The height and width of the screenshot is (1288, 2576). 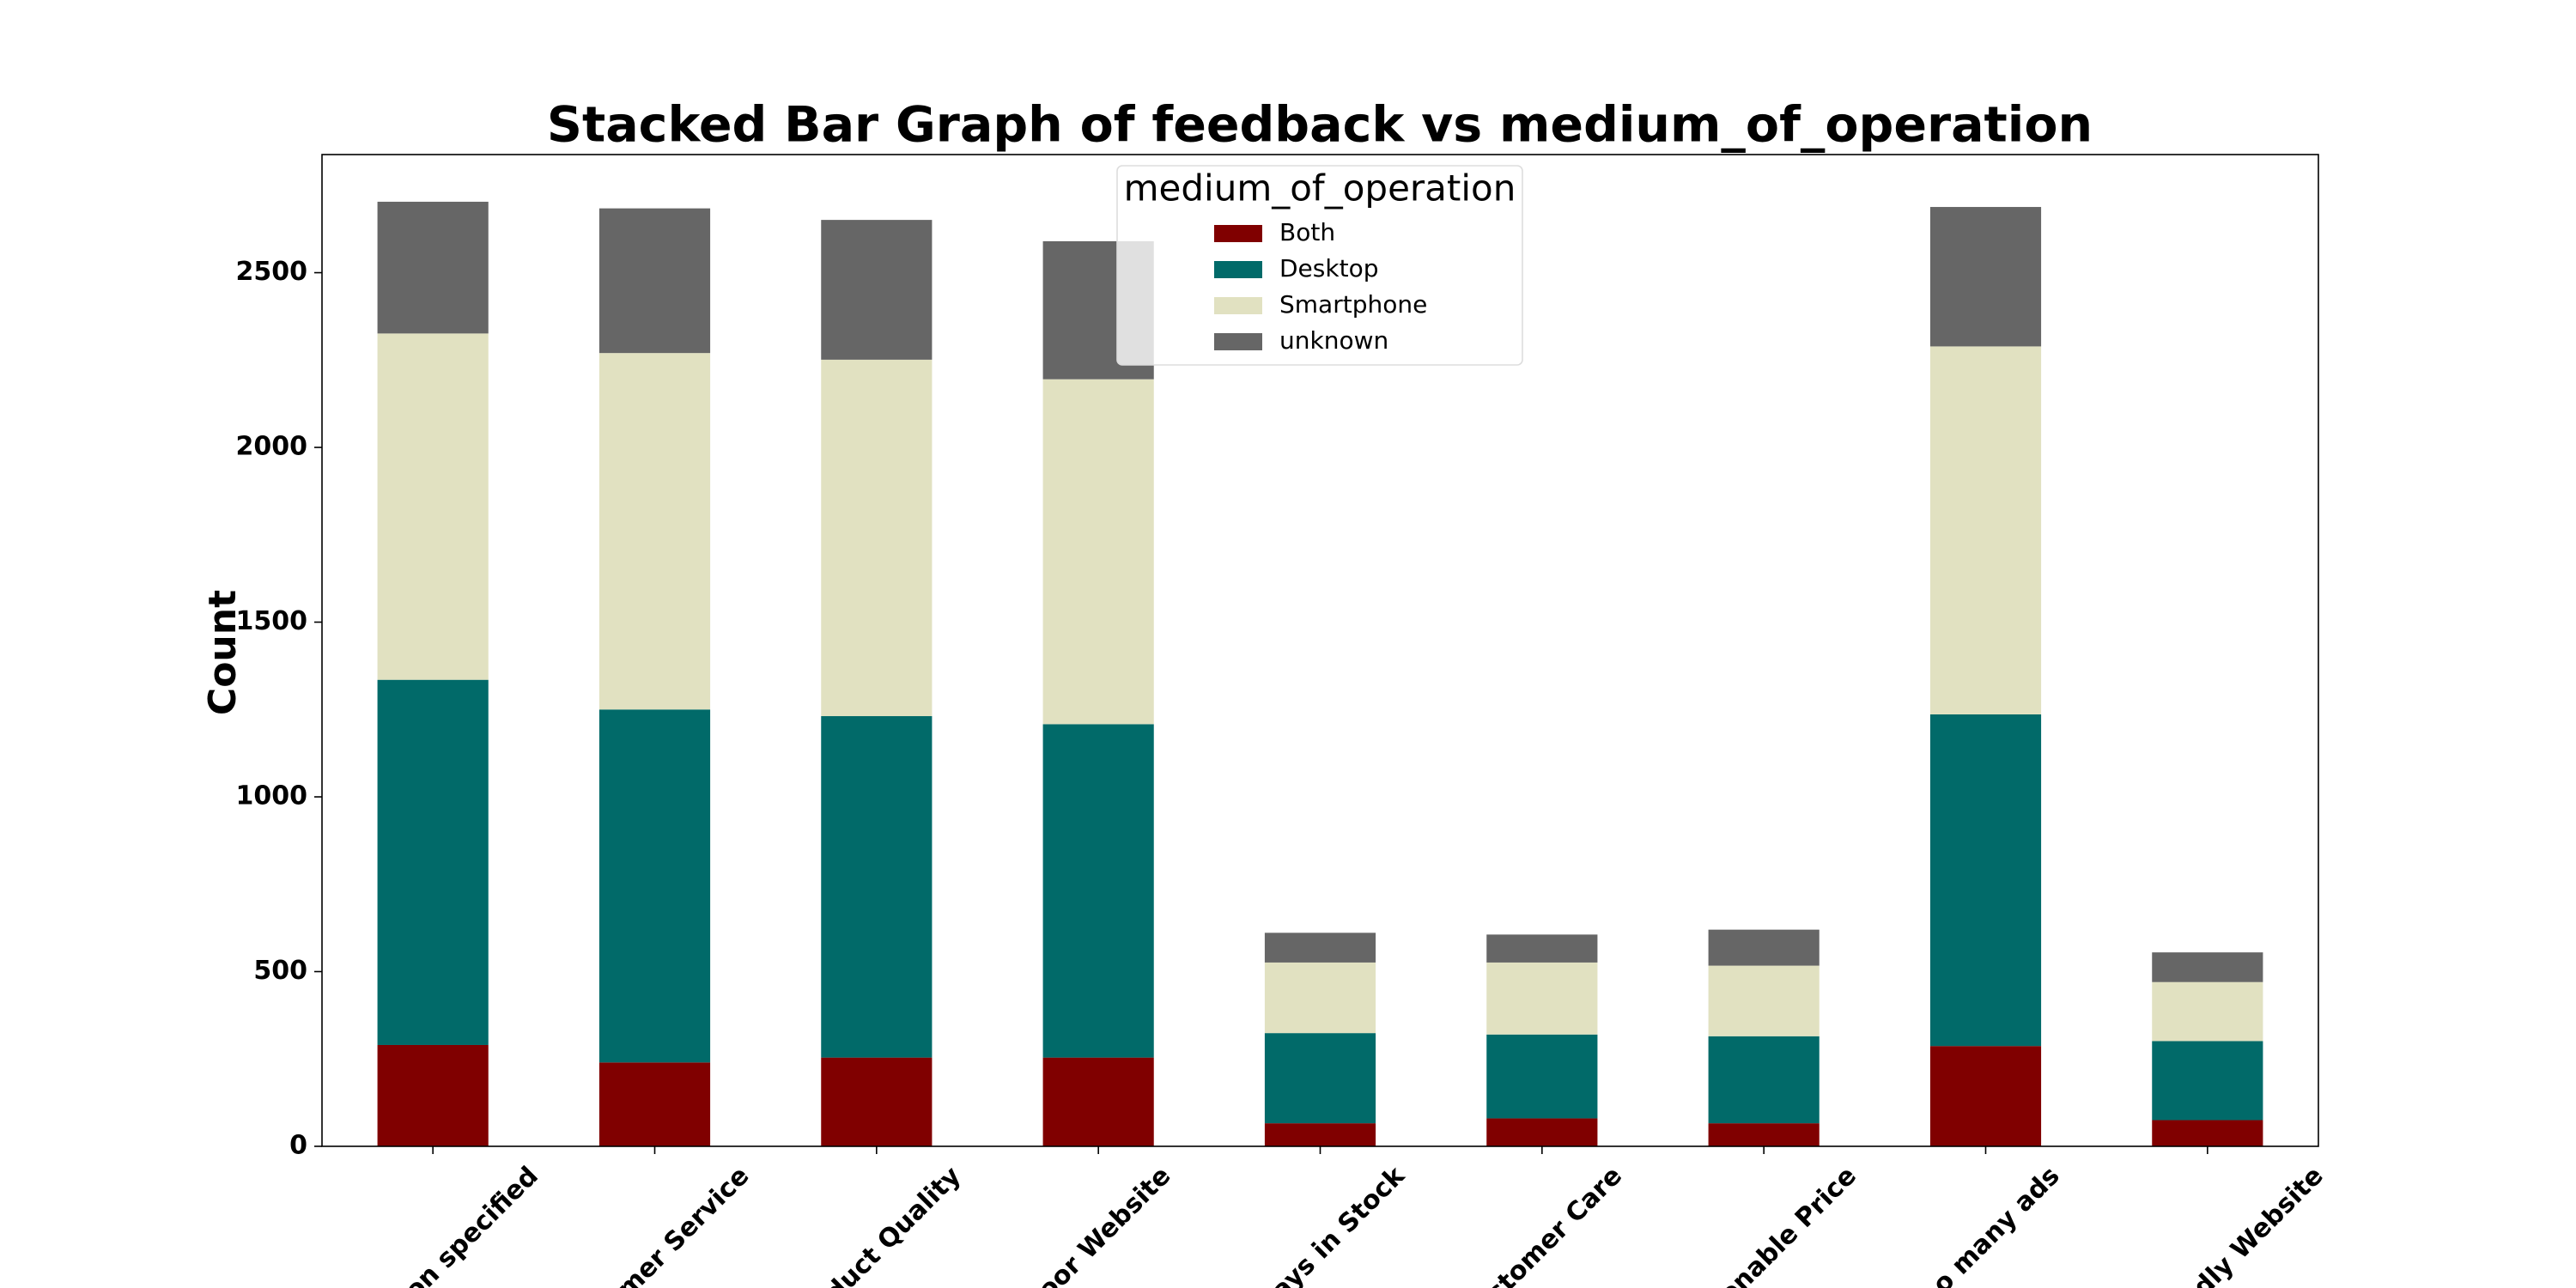 I want to click on legend-label: unknown, so click(x=1334, y=340).